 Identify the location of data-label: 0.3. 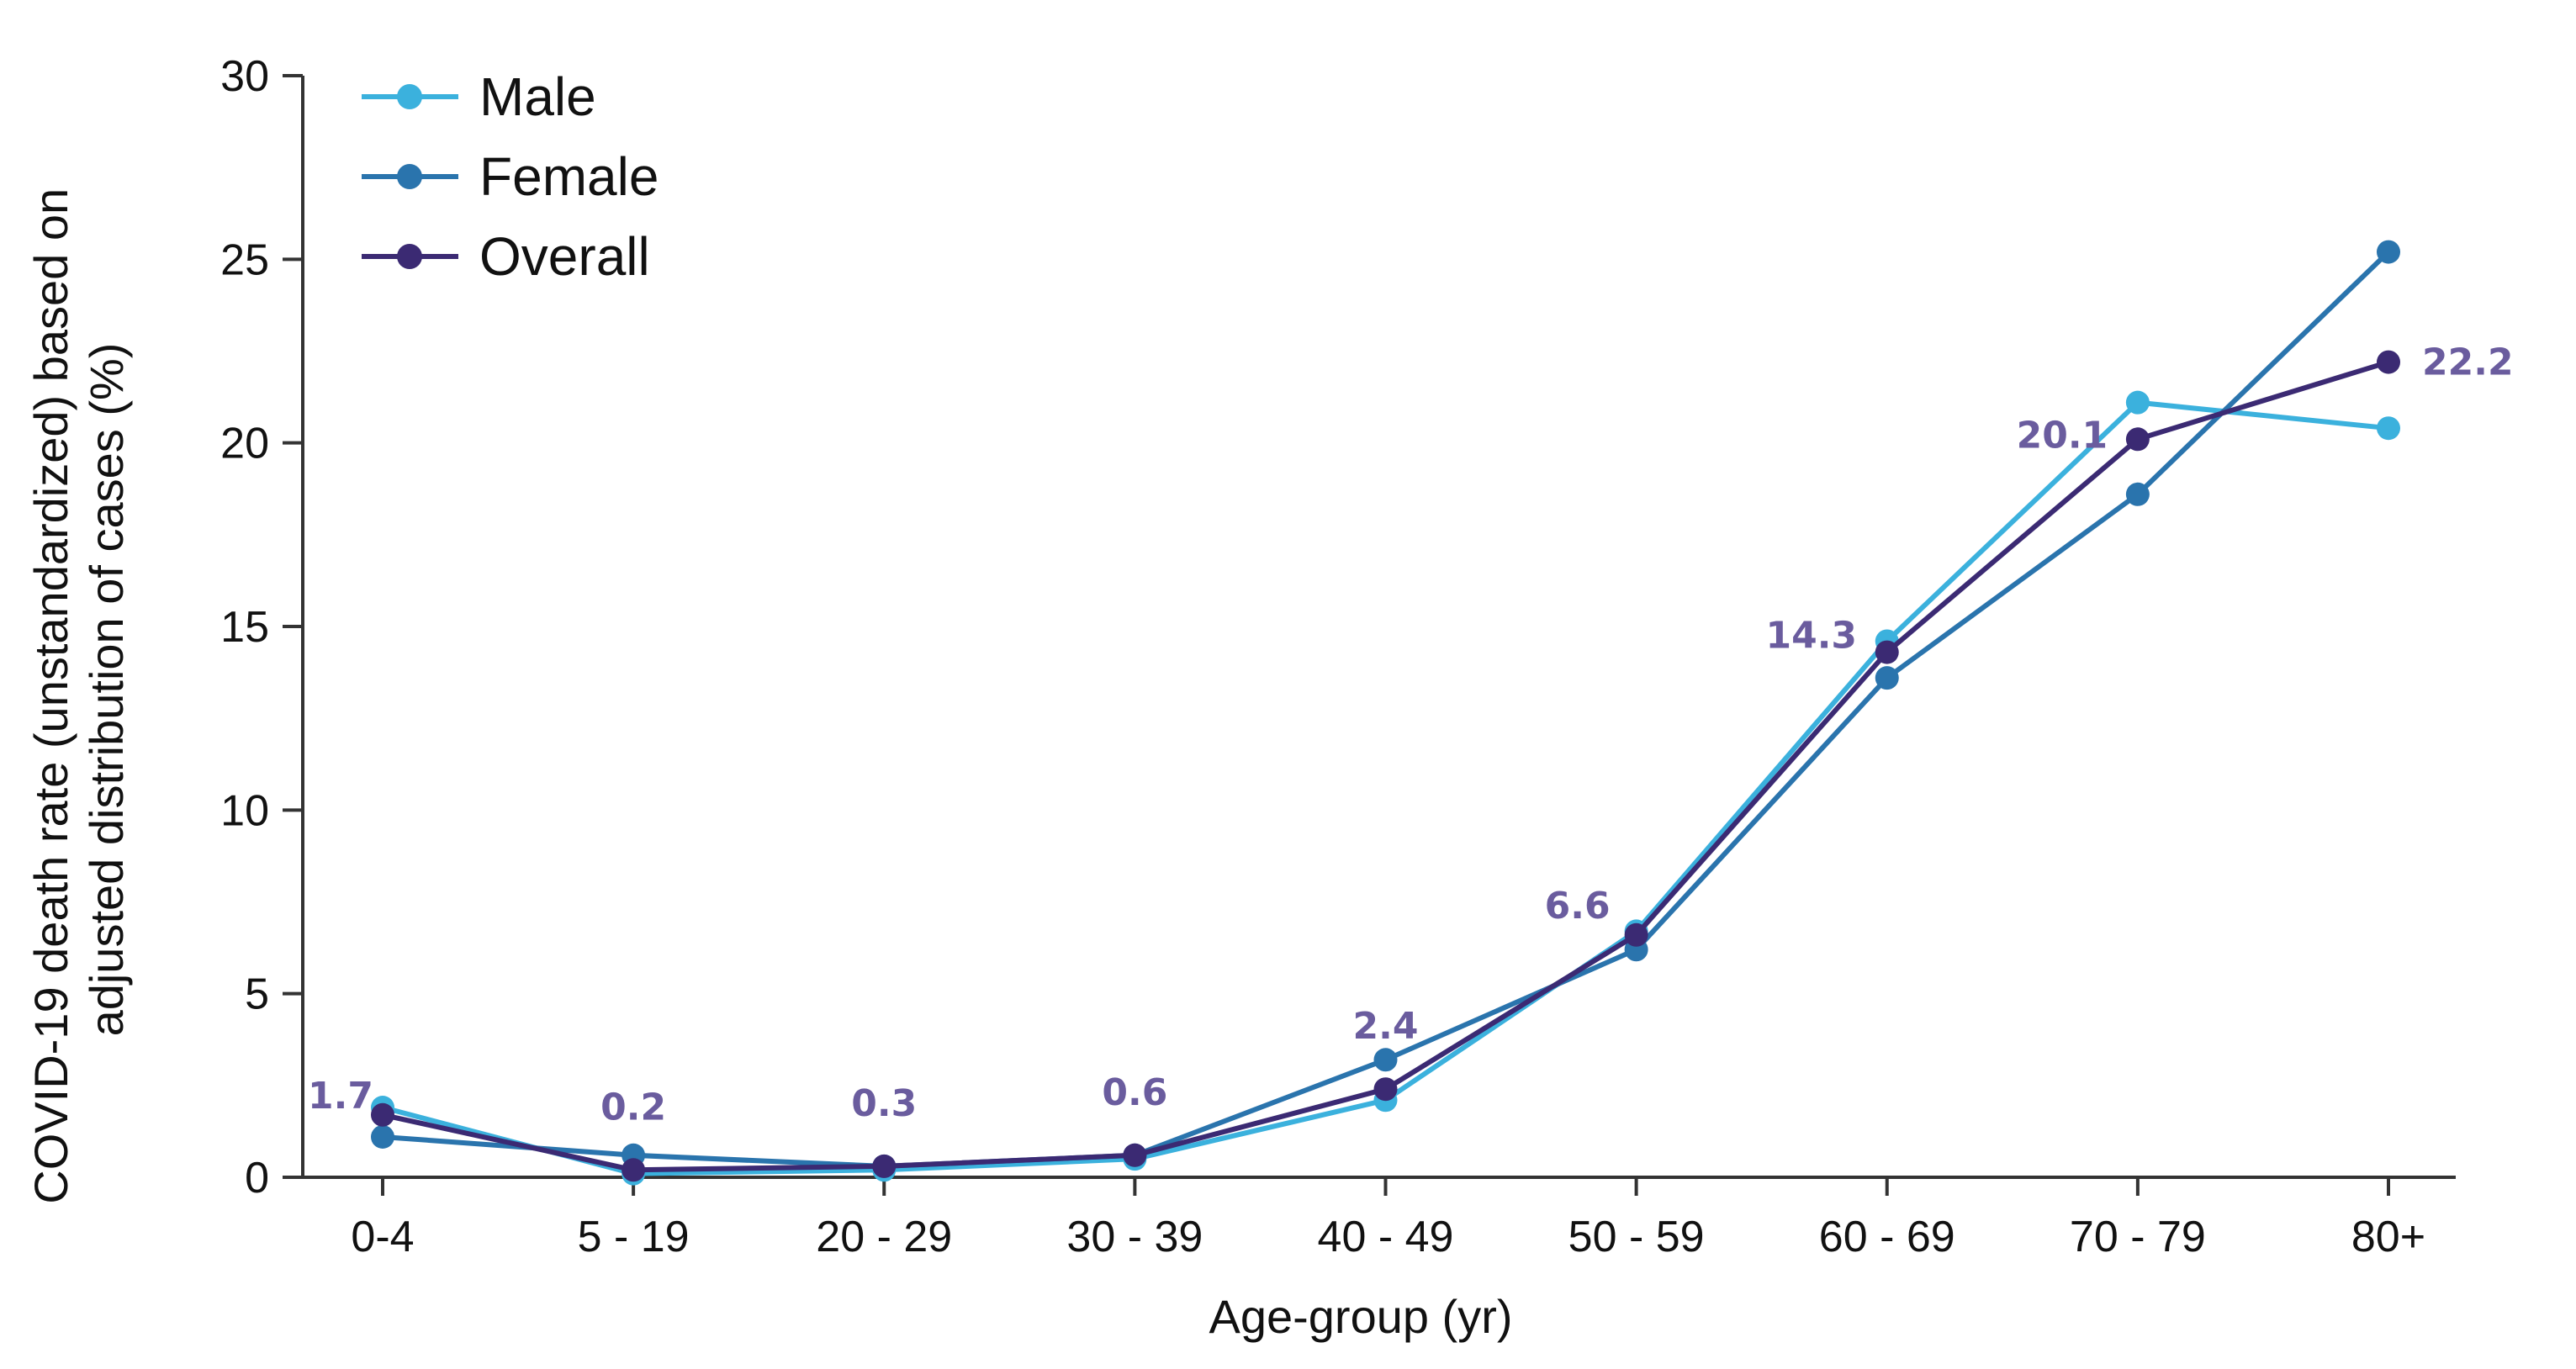
(884, 1104).